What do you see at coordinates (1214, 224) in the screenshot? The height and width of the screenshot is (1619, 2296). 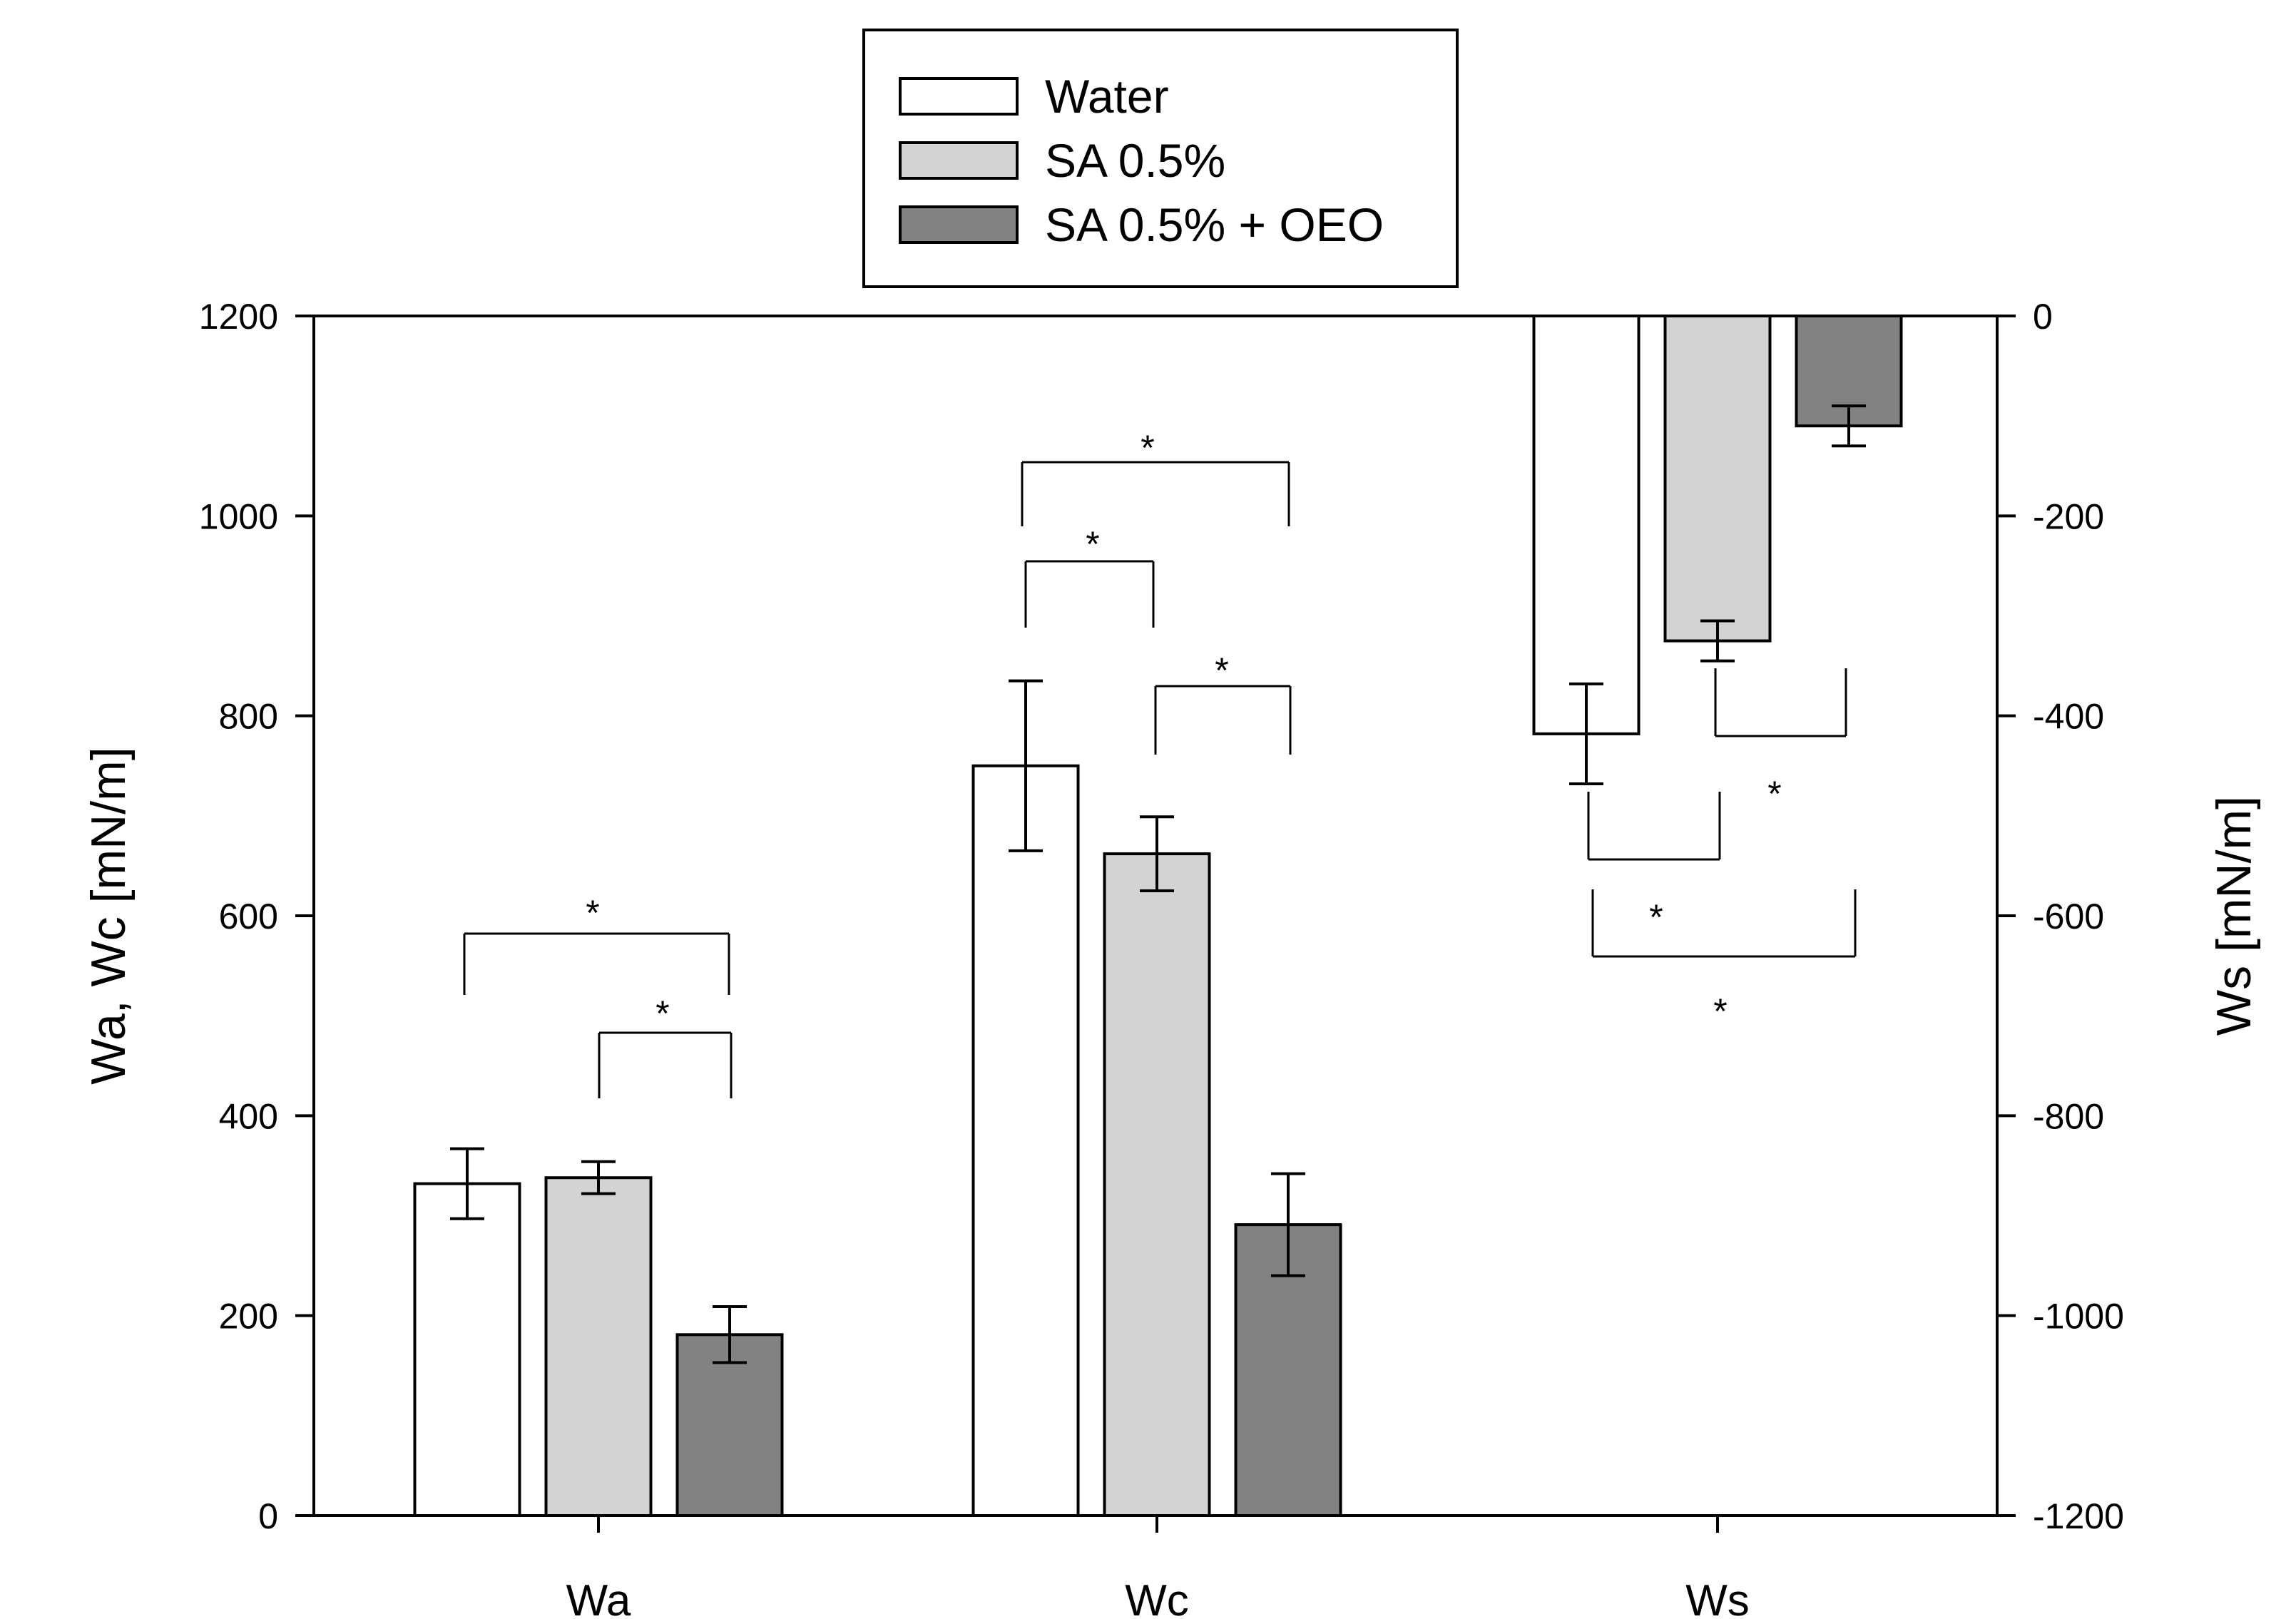 I see `legend-label-2: SA 0.5% + OEO` at bounding box center [1214, 224].